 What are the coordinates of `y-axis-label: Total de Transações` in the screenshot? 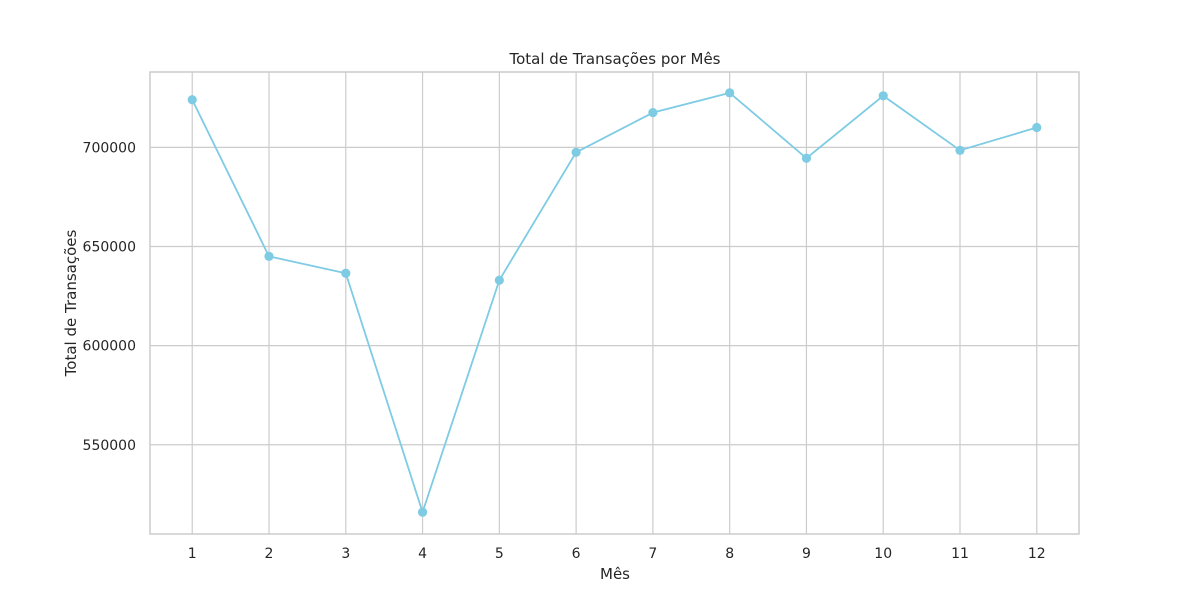 It's located at (71, 304).